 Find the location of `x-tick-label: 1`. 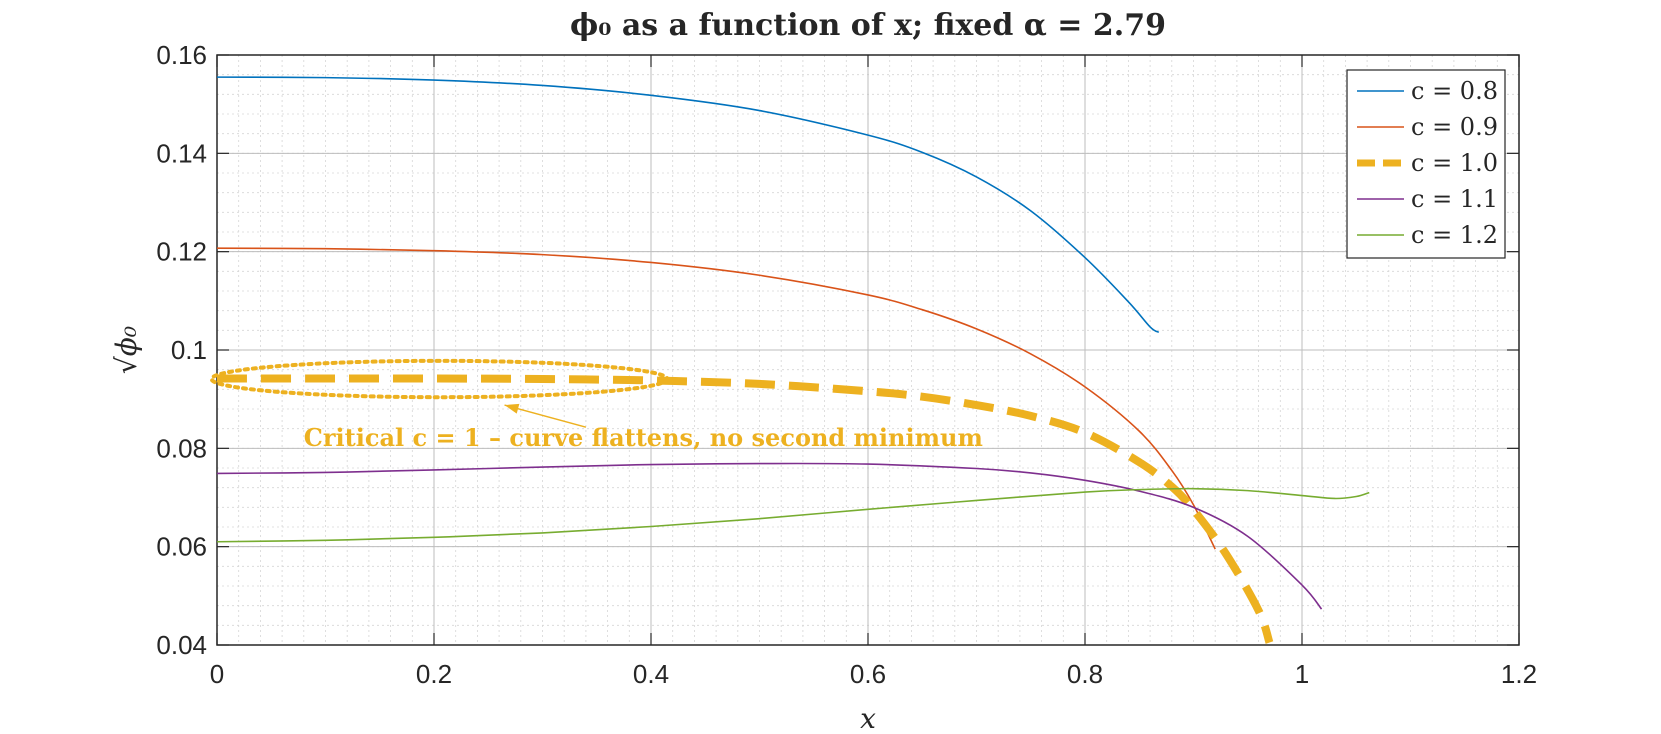

x-tick-label: 1 is located at coordinates (1302, 674).